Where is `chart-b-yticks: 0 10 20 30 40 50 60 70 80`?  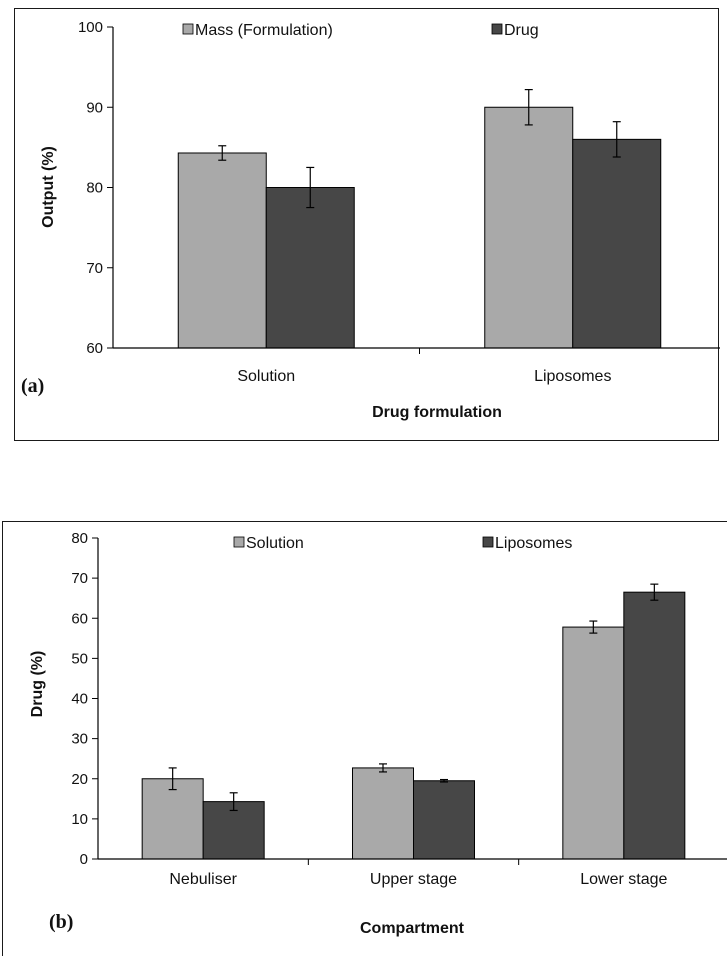 chart-b-yticks: 0 10 20 30 40 50 60 70 80 is located at coordinates (84, 699).